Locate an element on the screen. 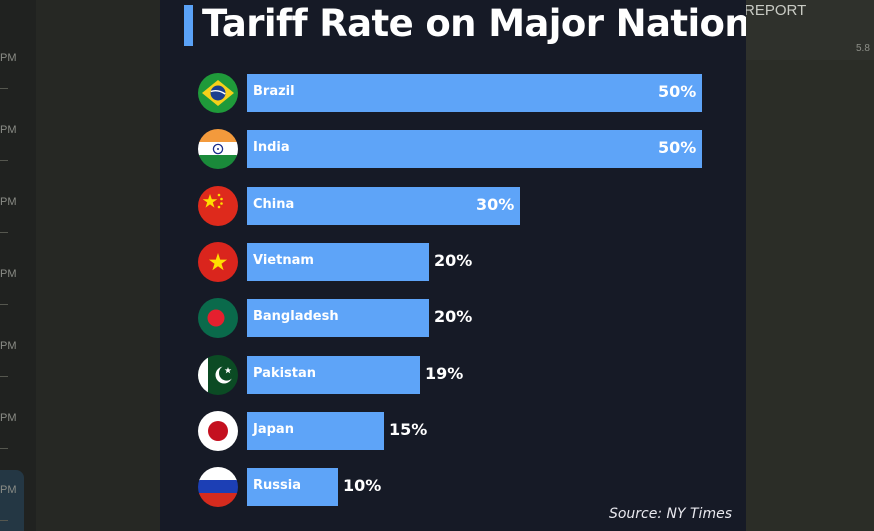 This screenshot has width=874, height=531. china-flag-icon is located at coordinates (218, 206).